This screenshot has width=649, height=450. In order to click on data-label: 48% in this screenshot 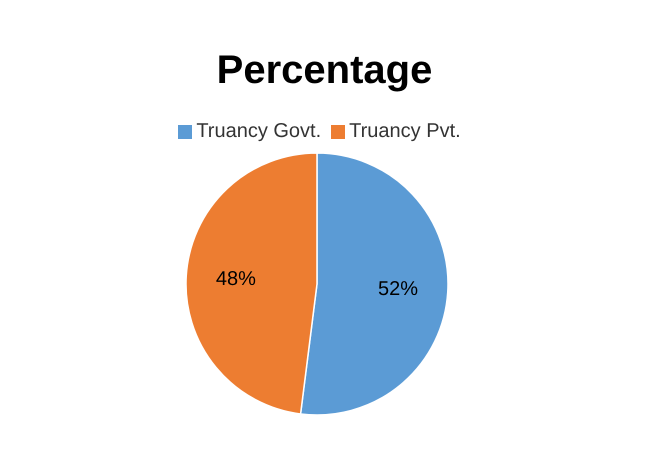, I will do `click(236, 279)`.